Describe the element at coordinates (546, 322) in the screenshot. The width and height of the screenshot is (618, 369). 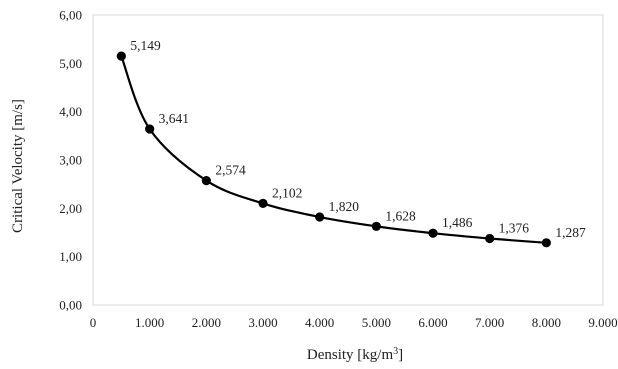
I see `x-tick-label: 8.000` at that location.